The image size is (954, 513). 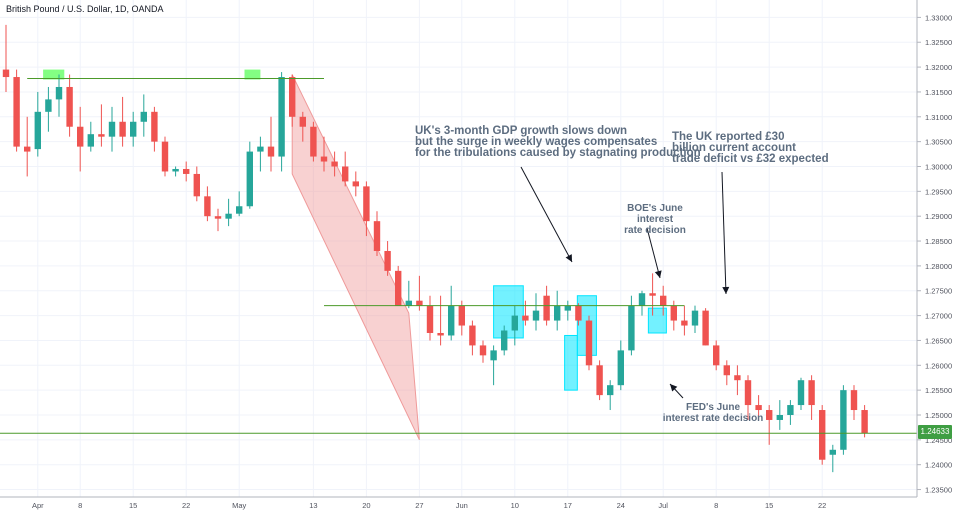 I want to click on y-tick-label: 1.27500, so click(x=938, y=291).